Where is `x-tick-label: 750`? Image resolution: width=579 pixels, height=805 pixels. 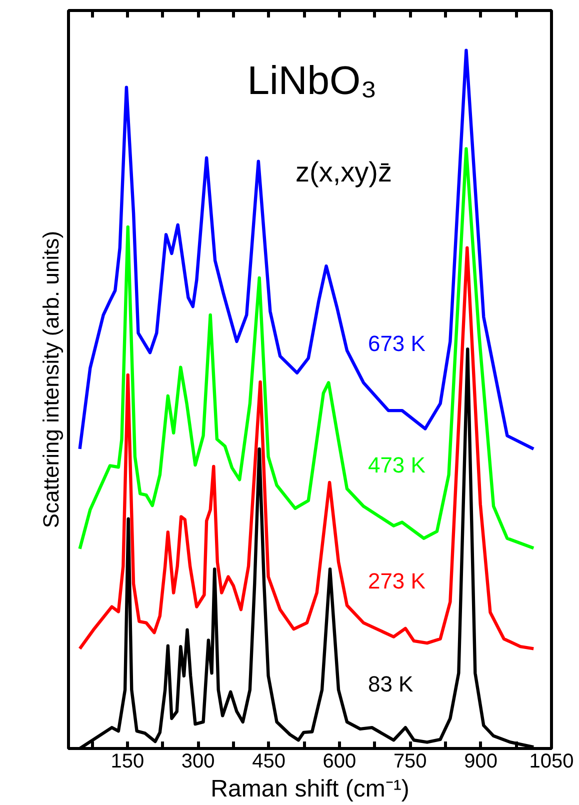 x-tick-label: 750 is located at coordinates (410, 761).